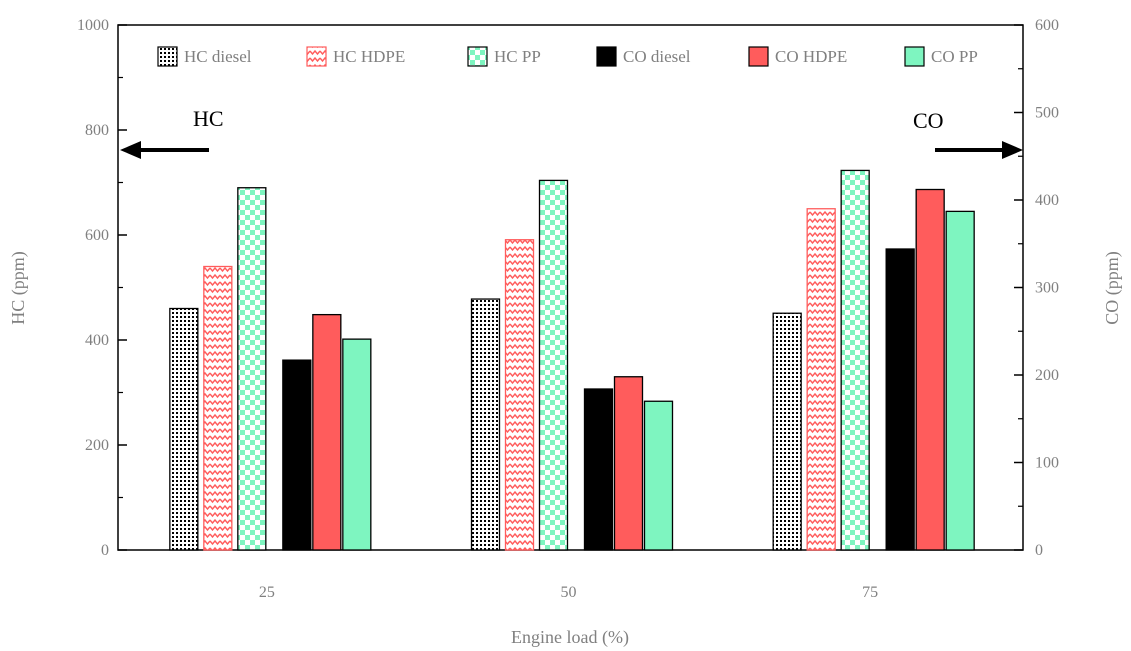  I want to click on right-tick-label: 0, so click(1039, 550).